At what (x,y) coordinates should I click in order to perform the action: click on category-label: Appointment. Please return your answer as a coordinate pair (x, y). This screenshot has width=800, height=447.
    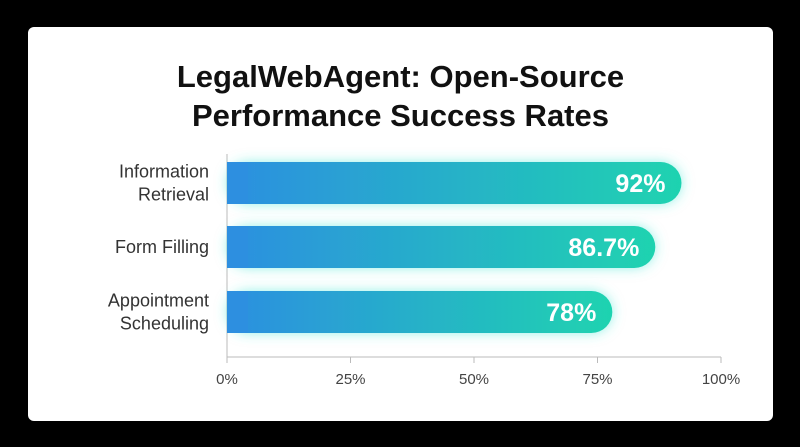
    Looking at the image, I should click on (158, 301).